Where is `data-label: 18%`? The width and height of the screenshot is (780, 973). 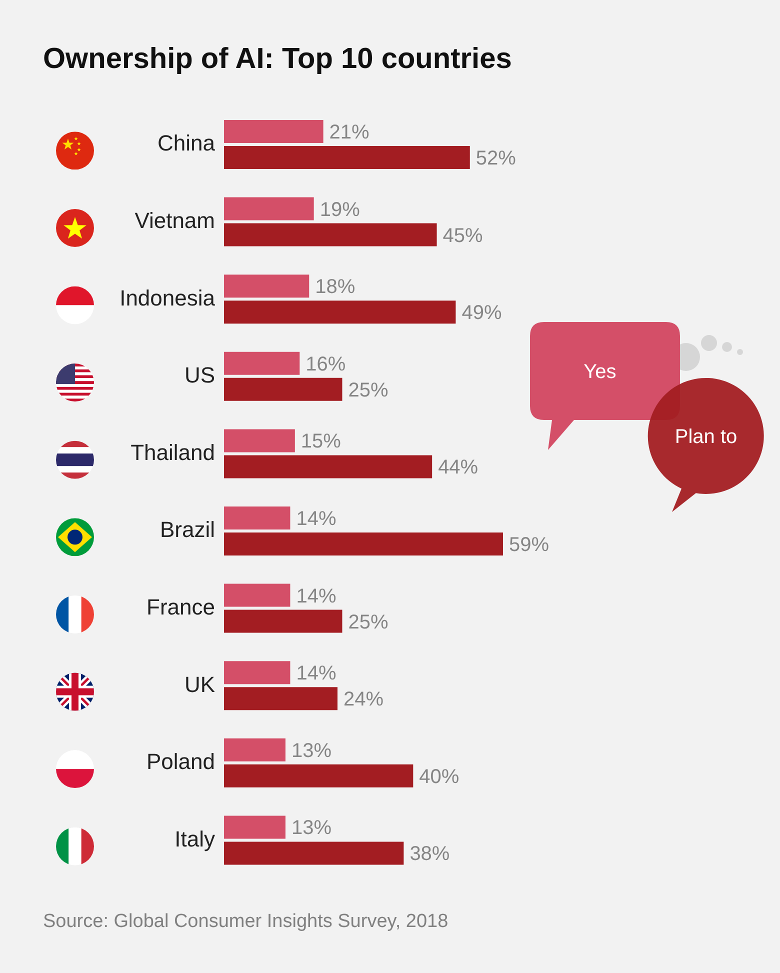 data-label: 18% is located at coordinates (335, 287).